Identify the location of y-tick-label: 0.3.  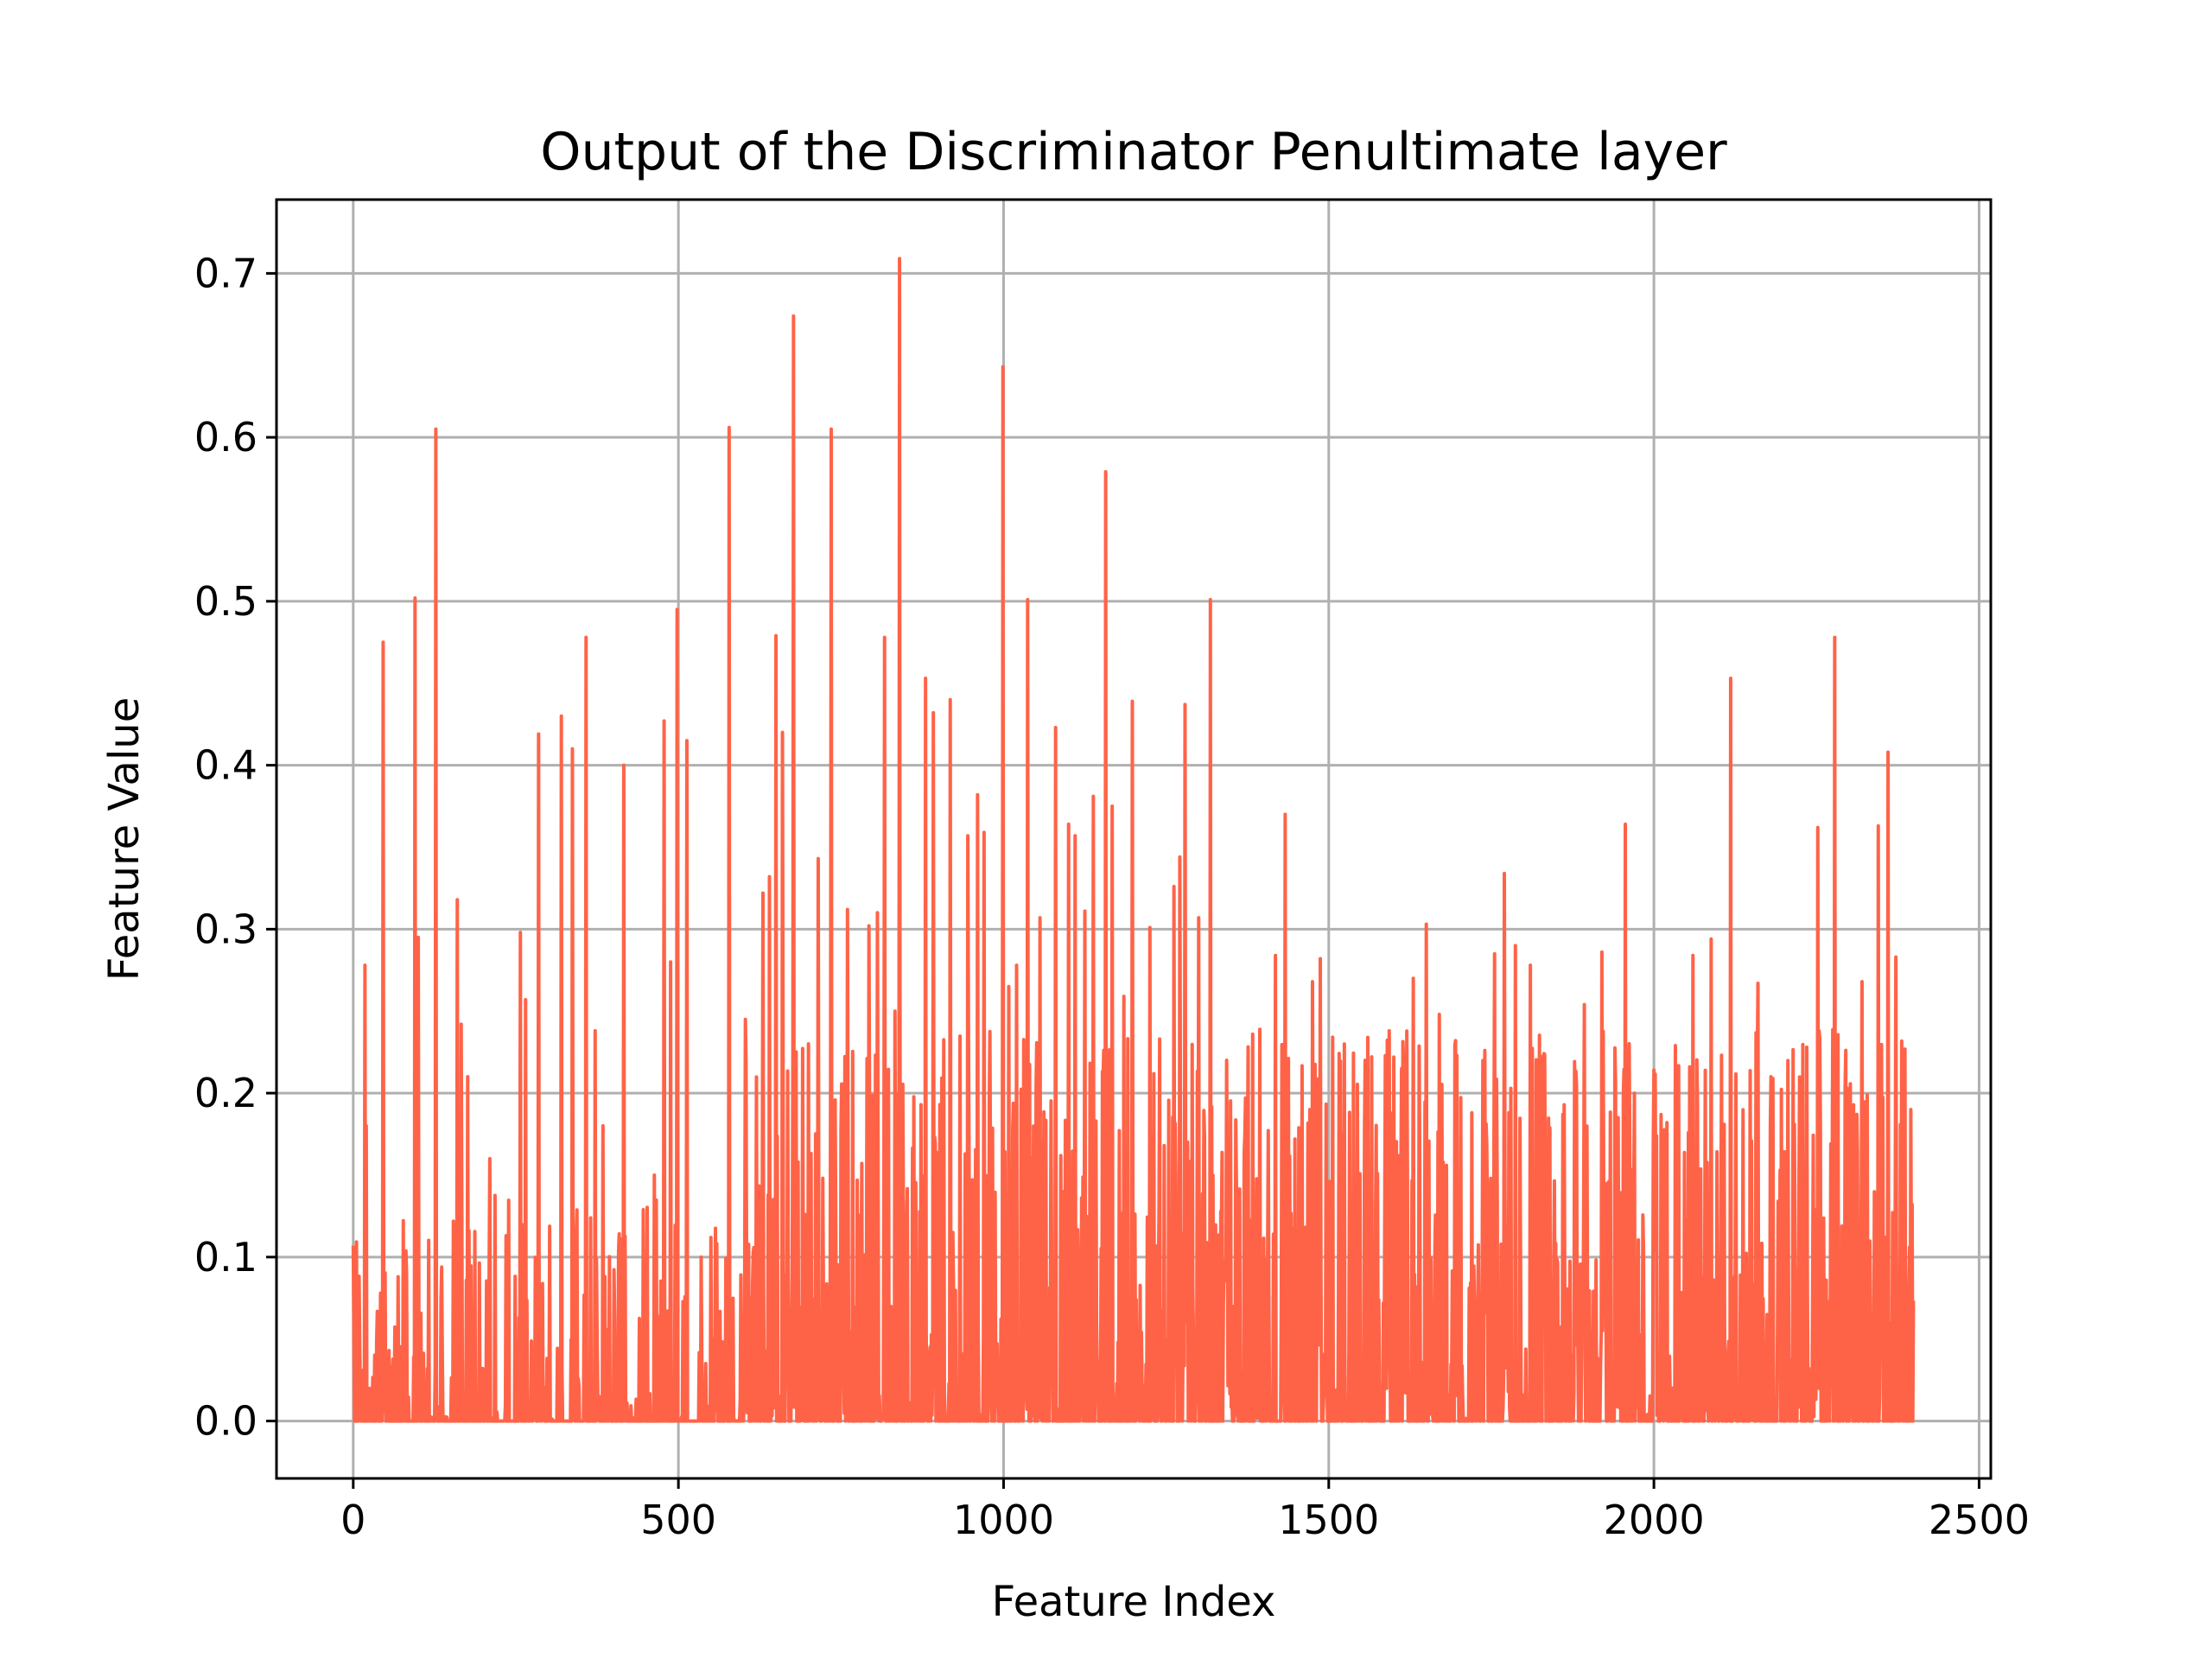
(225, 929).